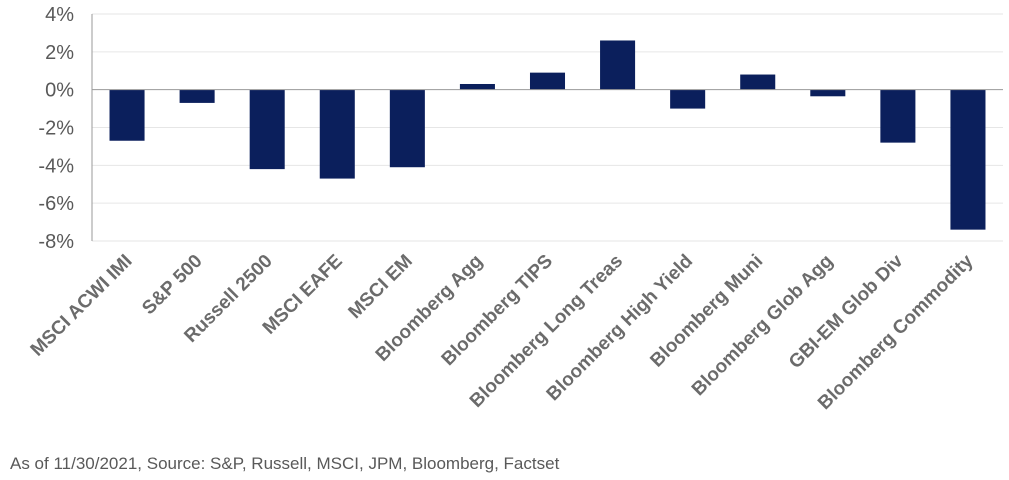  I want to click on y-tick-labels: 4% 2% 0% -2% -4% -6% -8%, so click(56, 128).